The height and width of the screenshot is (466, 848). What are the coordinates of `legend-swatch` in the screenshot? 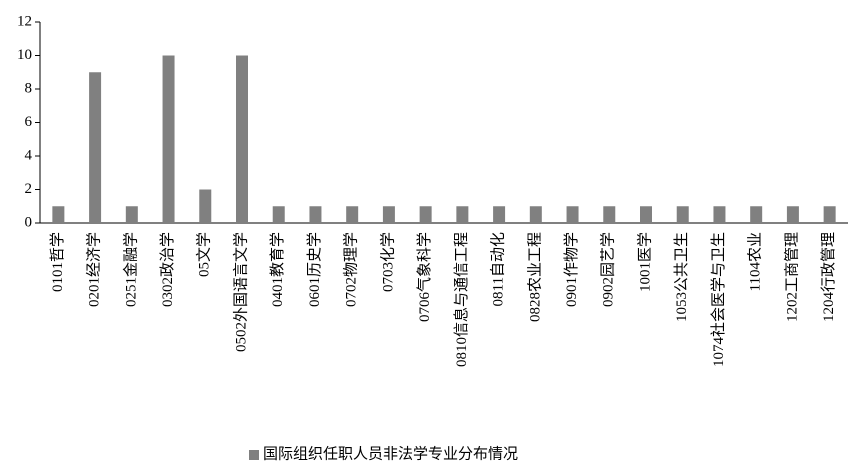 It's located at (254, 455).